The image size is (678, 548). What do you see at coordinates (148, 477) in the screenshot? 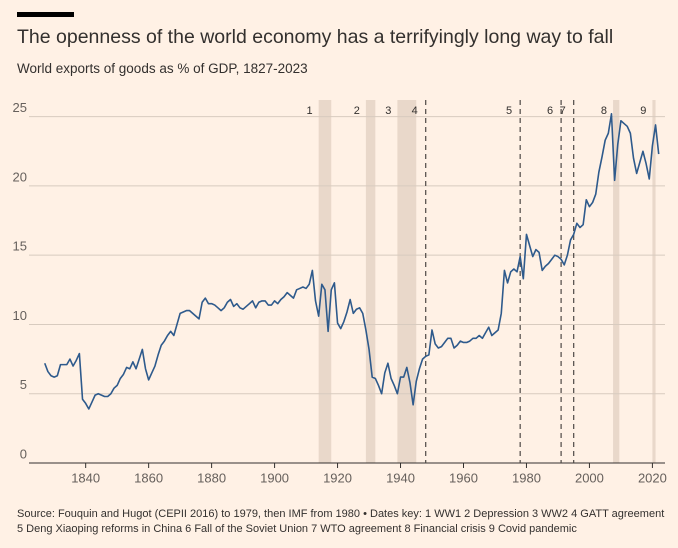
I see `x-tick-label: 1860` at bounding box center [148, 477].